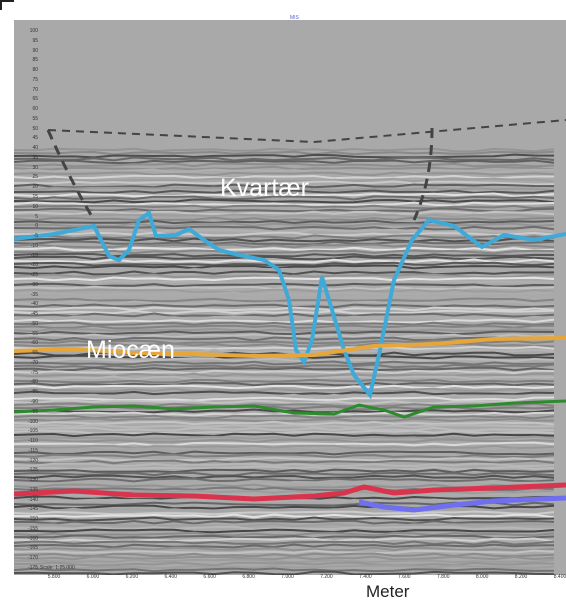 This screenshot has height=606, width=566. What do you see at coordinates (264, 188) in the screenshot?
I see `label-kvartaer: Kvartær` at bounding box center [264, 188].